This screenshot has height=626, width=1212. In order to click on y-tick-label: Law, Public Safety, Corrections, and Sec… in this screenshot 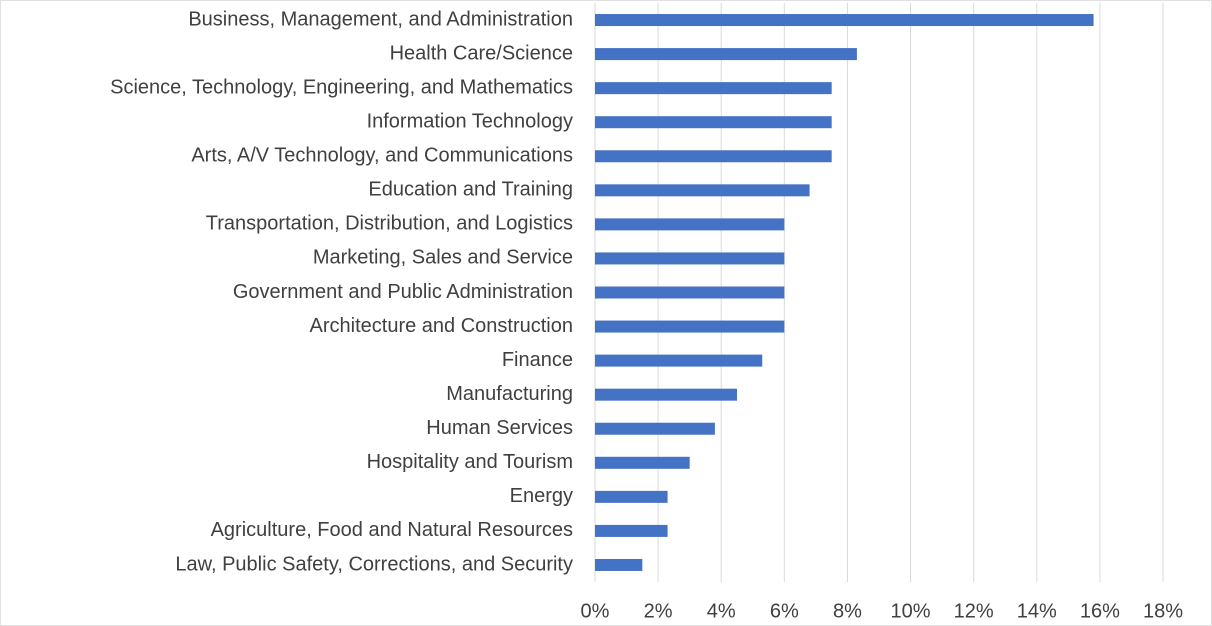, I will do `click(374, 564)`.